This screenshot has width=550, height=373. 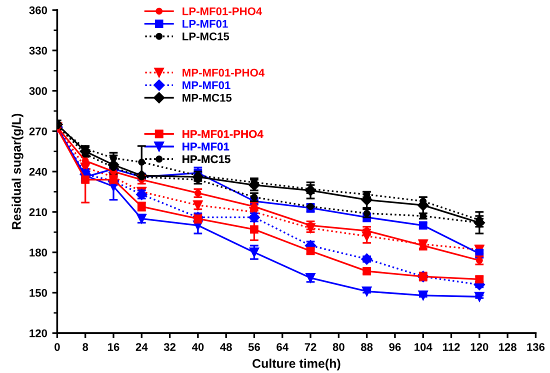 I want to click on y-tick-label: 300, so click(x=38, y=91).